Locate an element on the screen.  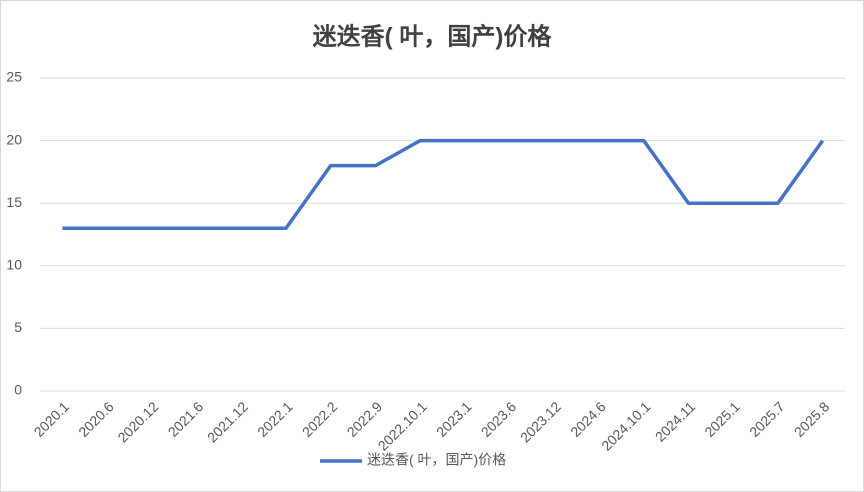
legend-label: 迷迭香( 叶，国产)价格 is located at coordinates (436, 460).